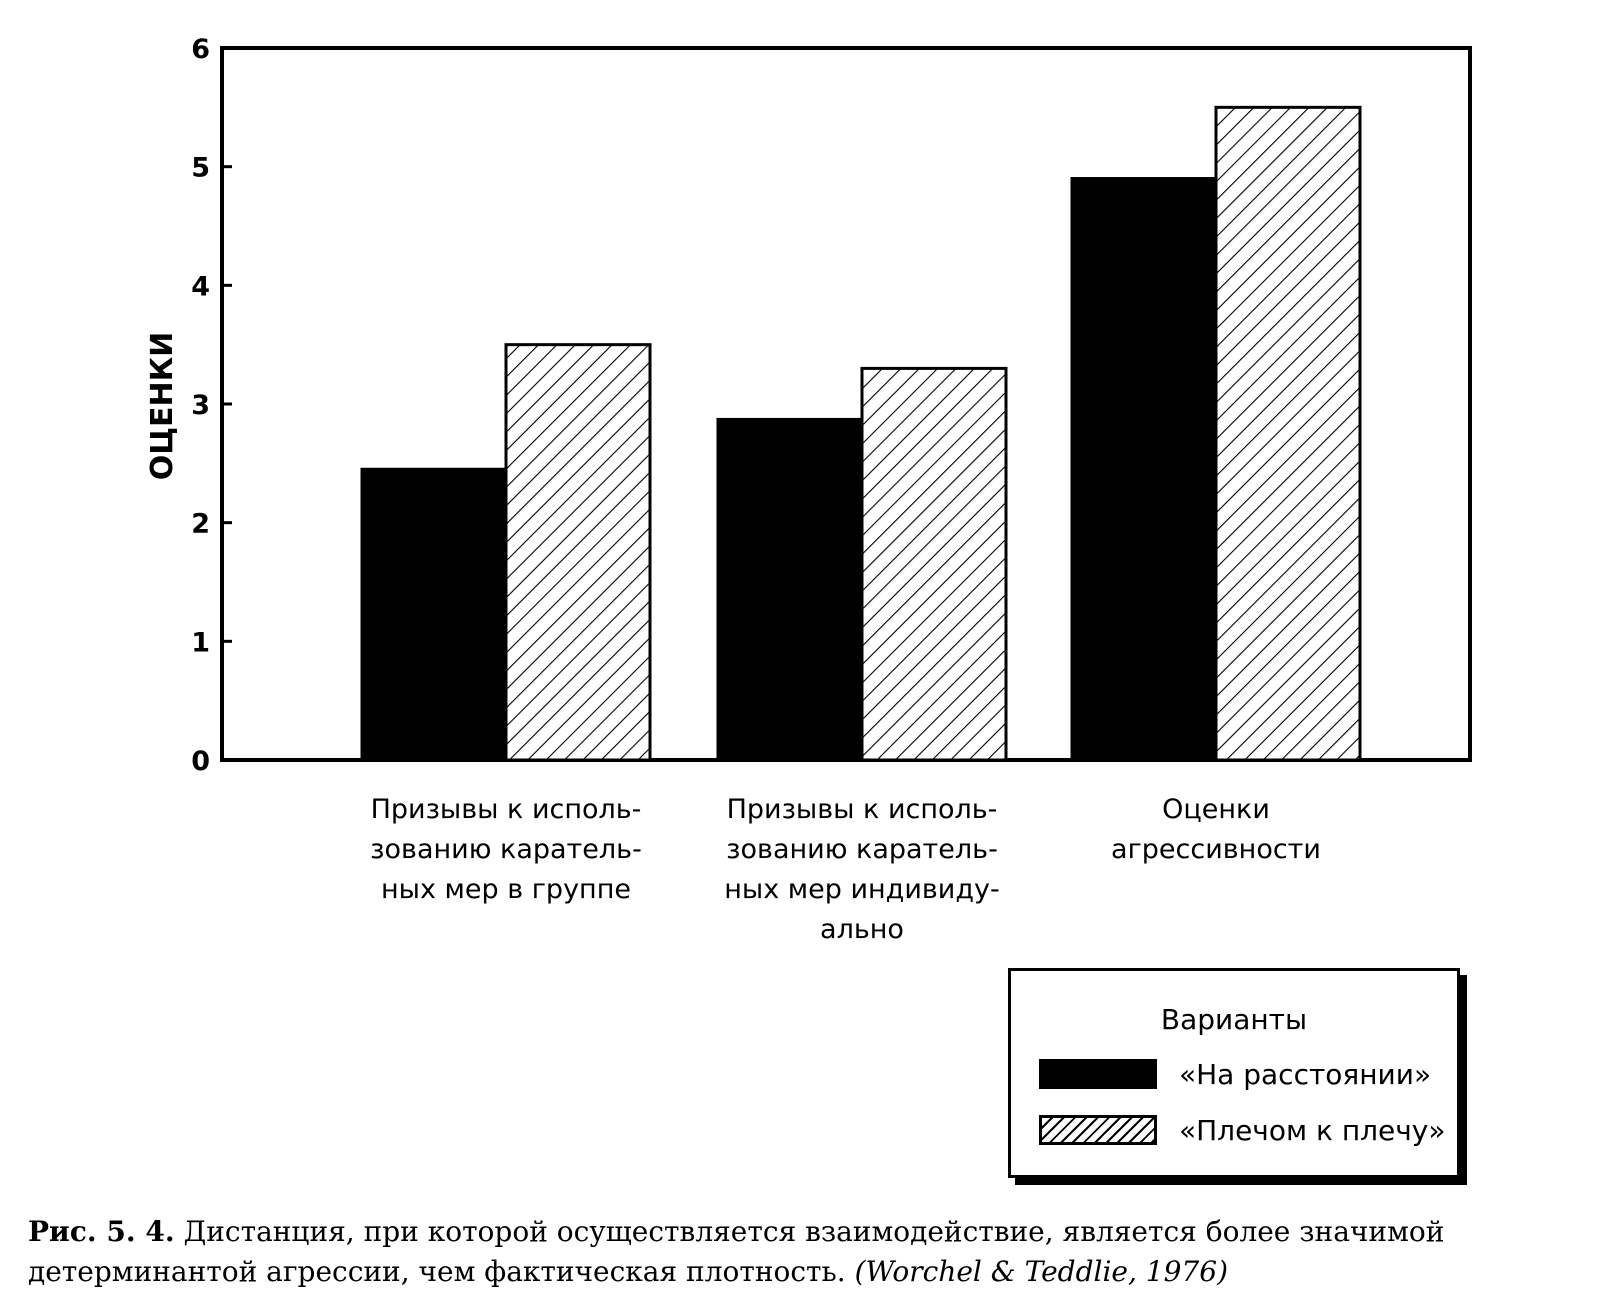  I want to click on y-axis-label: ОЦЕНКИ, so click(162, 406).